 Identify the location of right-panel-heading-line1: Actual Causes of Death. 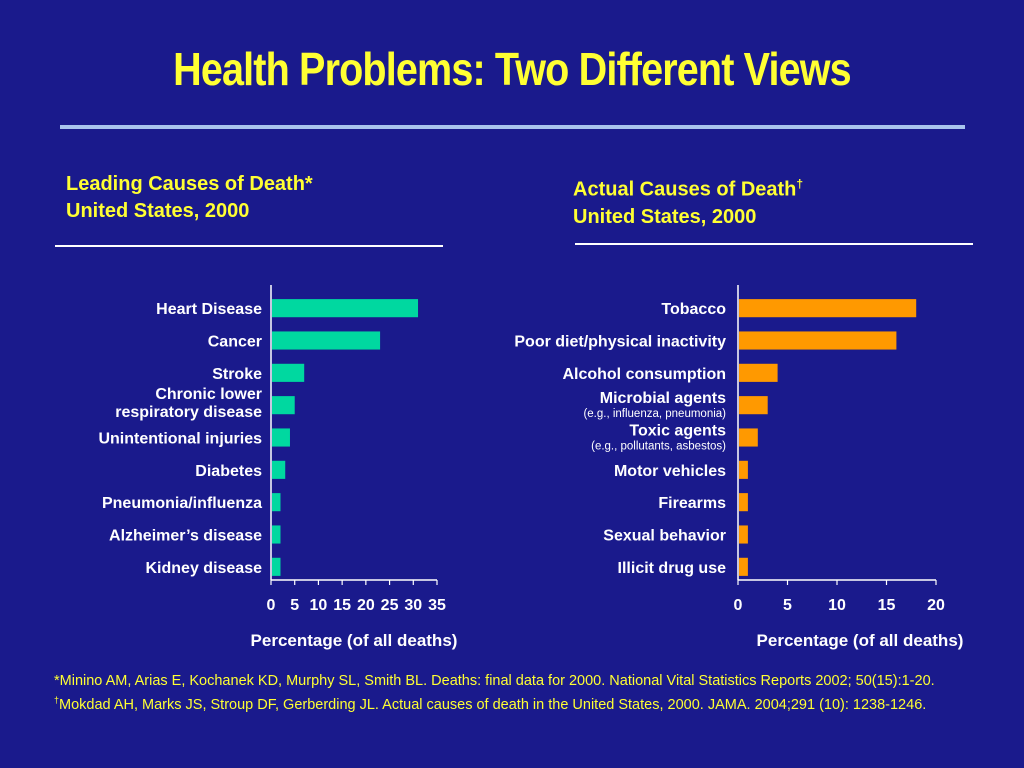
(685, 189).